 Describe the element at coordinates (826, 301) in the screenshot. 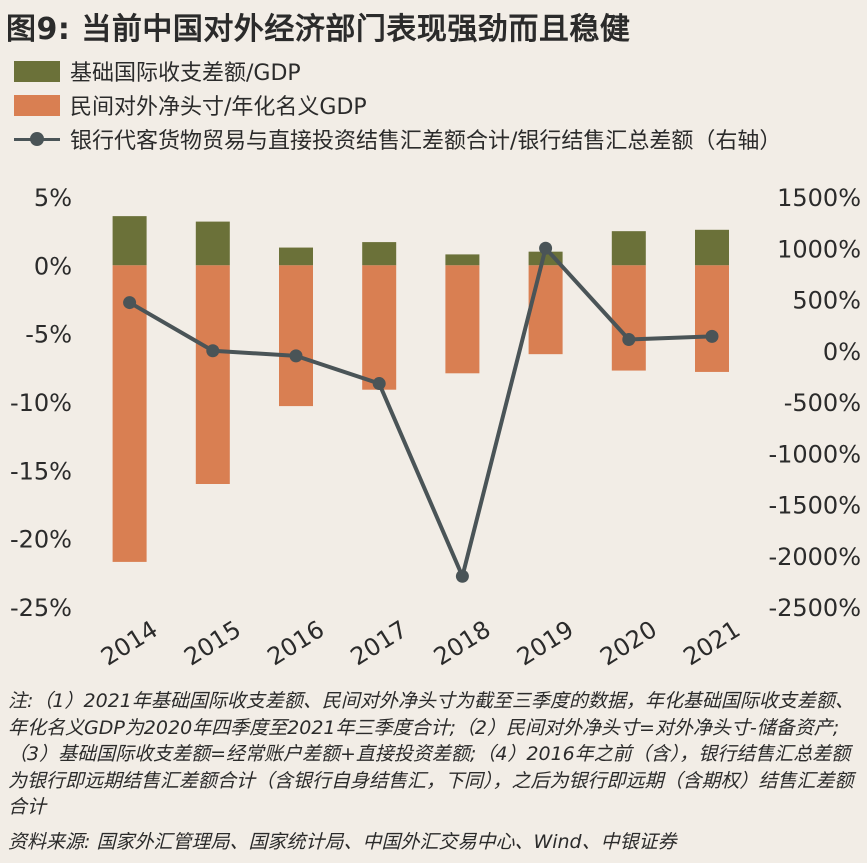

I see `y-right-tick-label: 500%` at that location.